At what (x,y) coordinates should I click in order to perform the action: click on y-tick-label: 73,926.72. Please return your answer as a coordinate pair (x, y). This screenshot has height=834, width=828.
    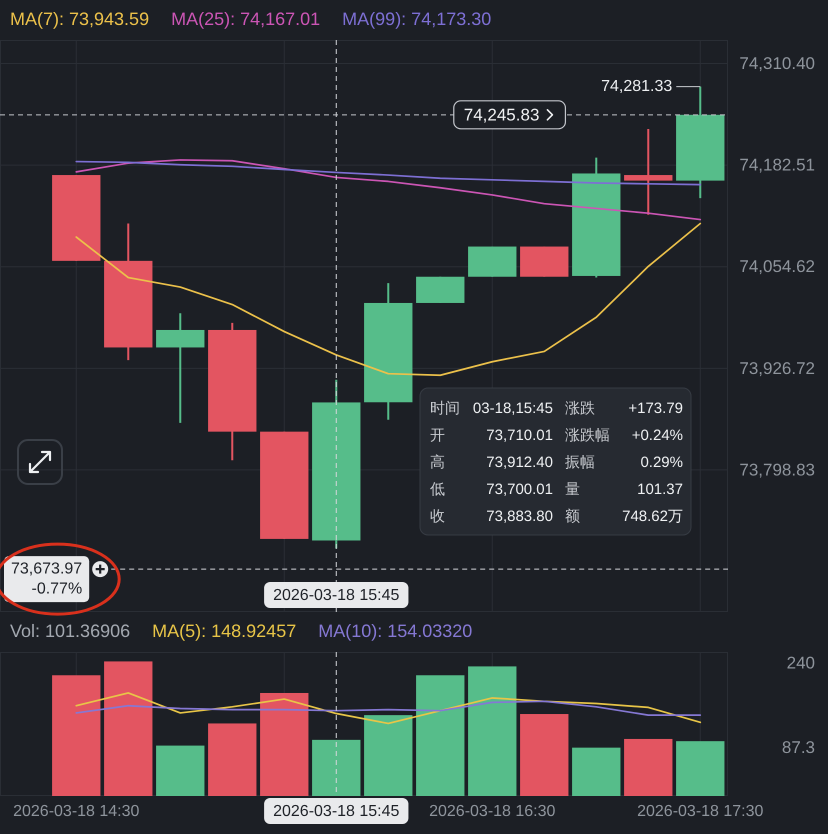
    Looking at the image, I should click on (777, 368).